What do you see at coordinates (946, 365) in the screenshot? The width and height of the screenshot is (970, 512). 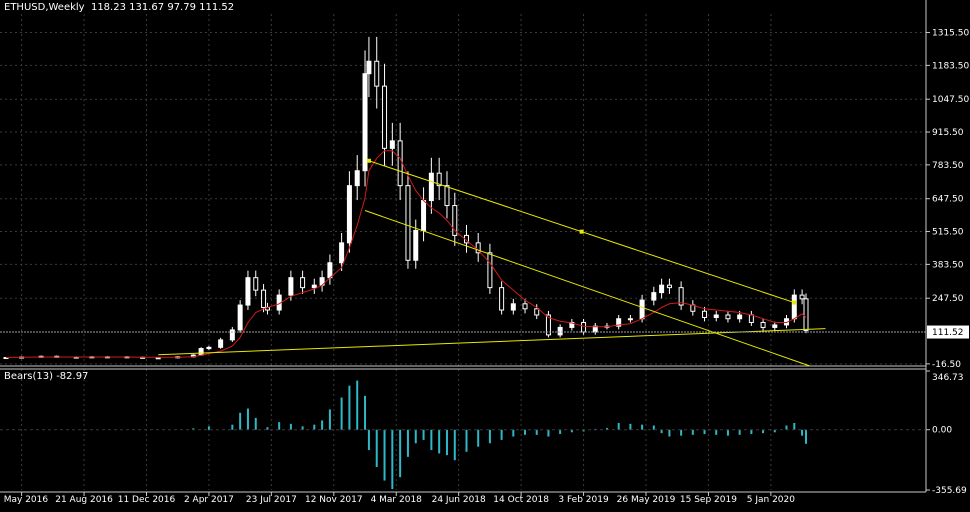 I see `price-tick-label: -16.50` at bounding box center [946, 365].